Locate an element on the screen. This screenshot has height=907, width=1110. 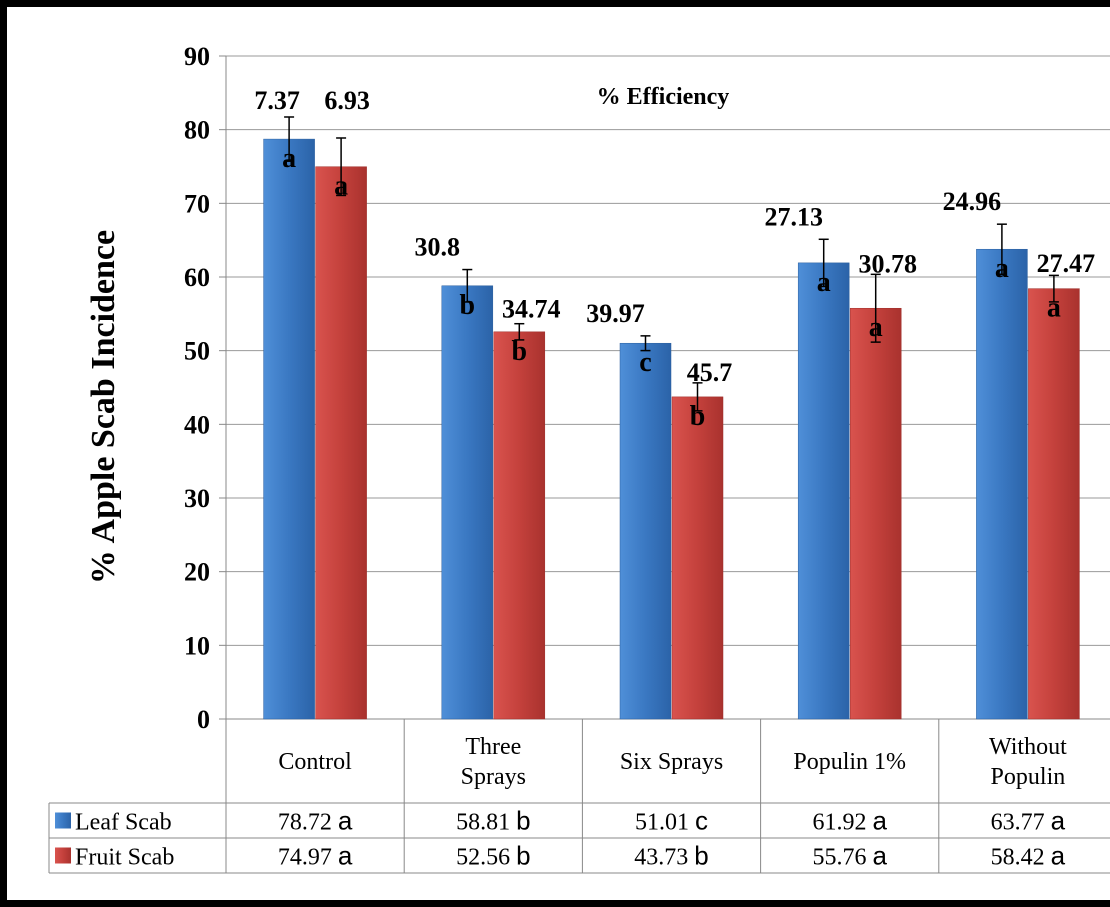
legend-key-fruit-scab is located at coordinates (63, 855).